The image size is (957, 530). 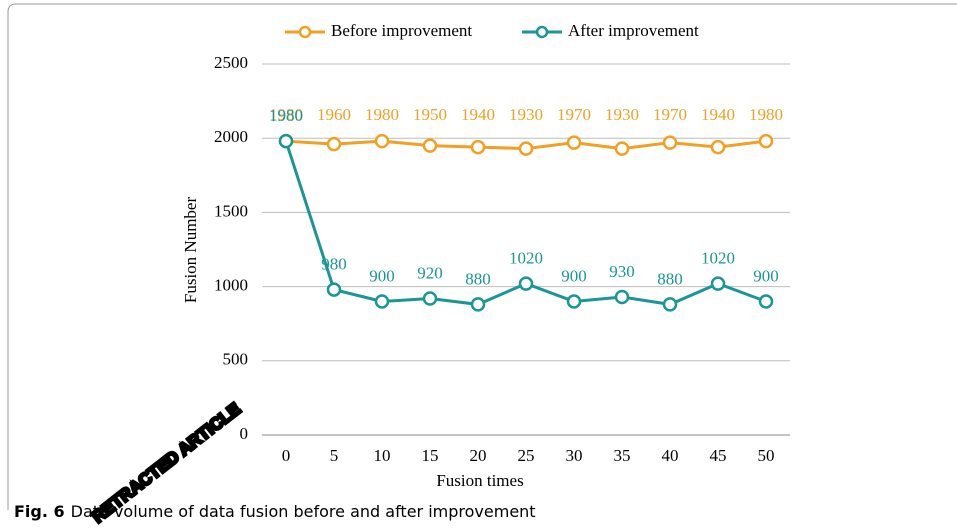 I want to click on legend-label: Before improvement, so click(x=401, y=30).